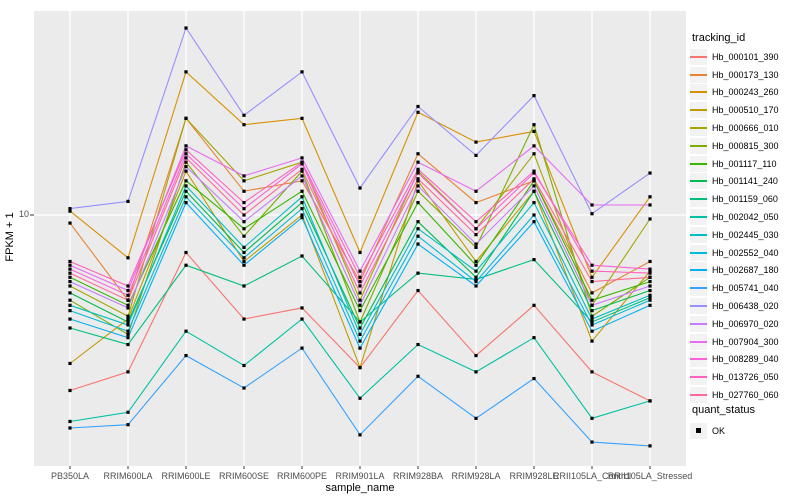  Describe the element at coordinates (745, 181) in the screenshot. I see `legend-entry-label: Hb_001141_240` at that location.